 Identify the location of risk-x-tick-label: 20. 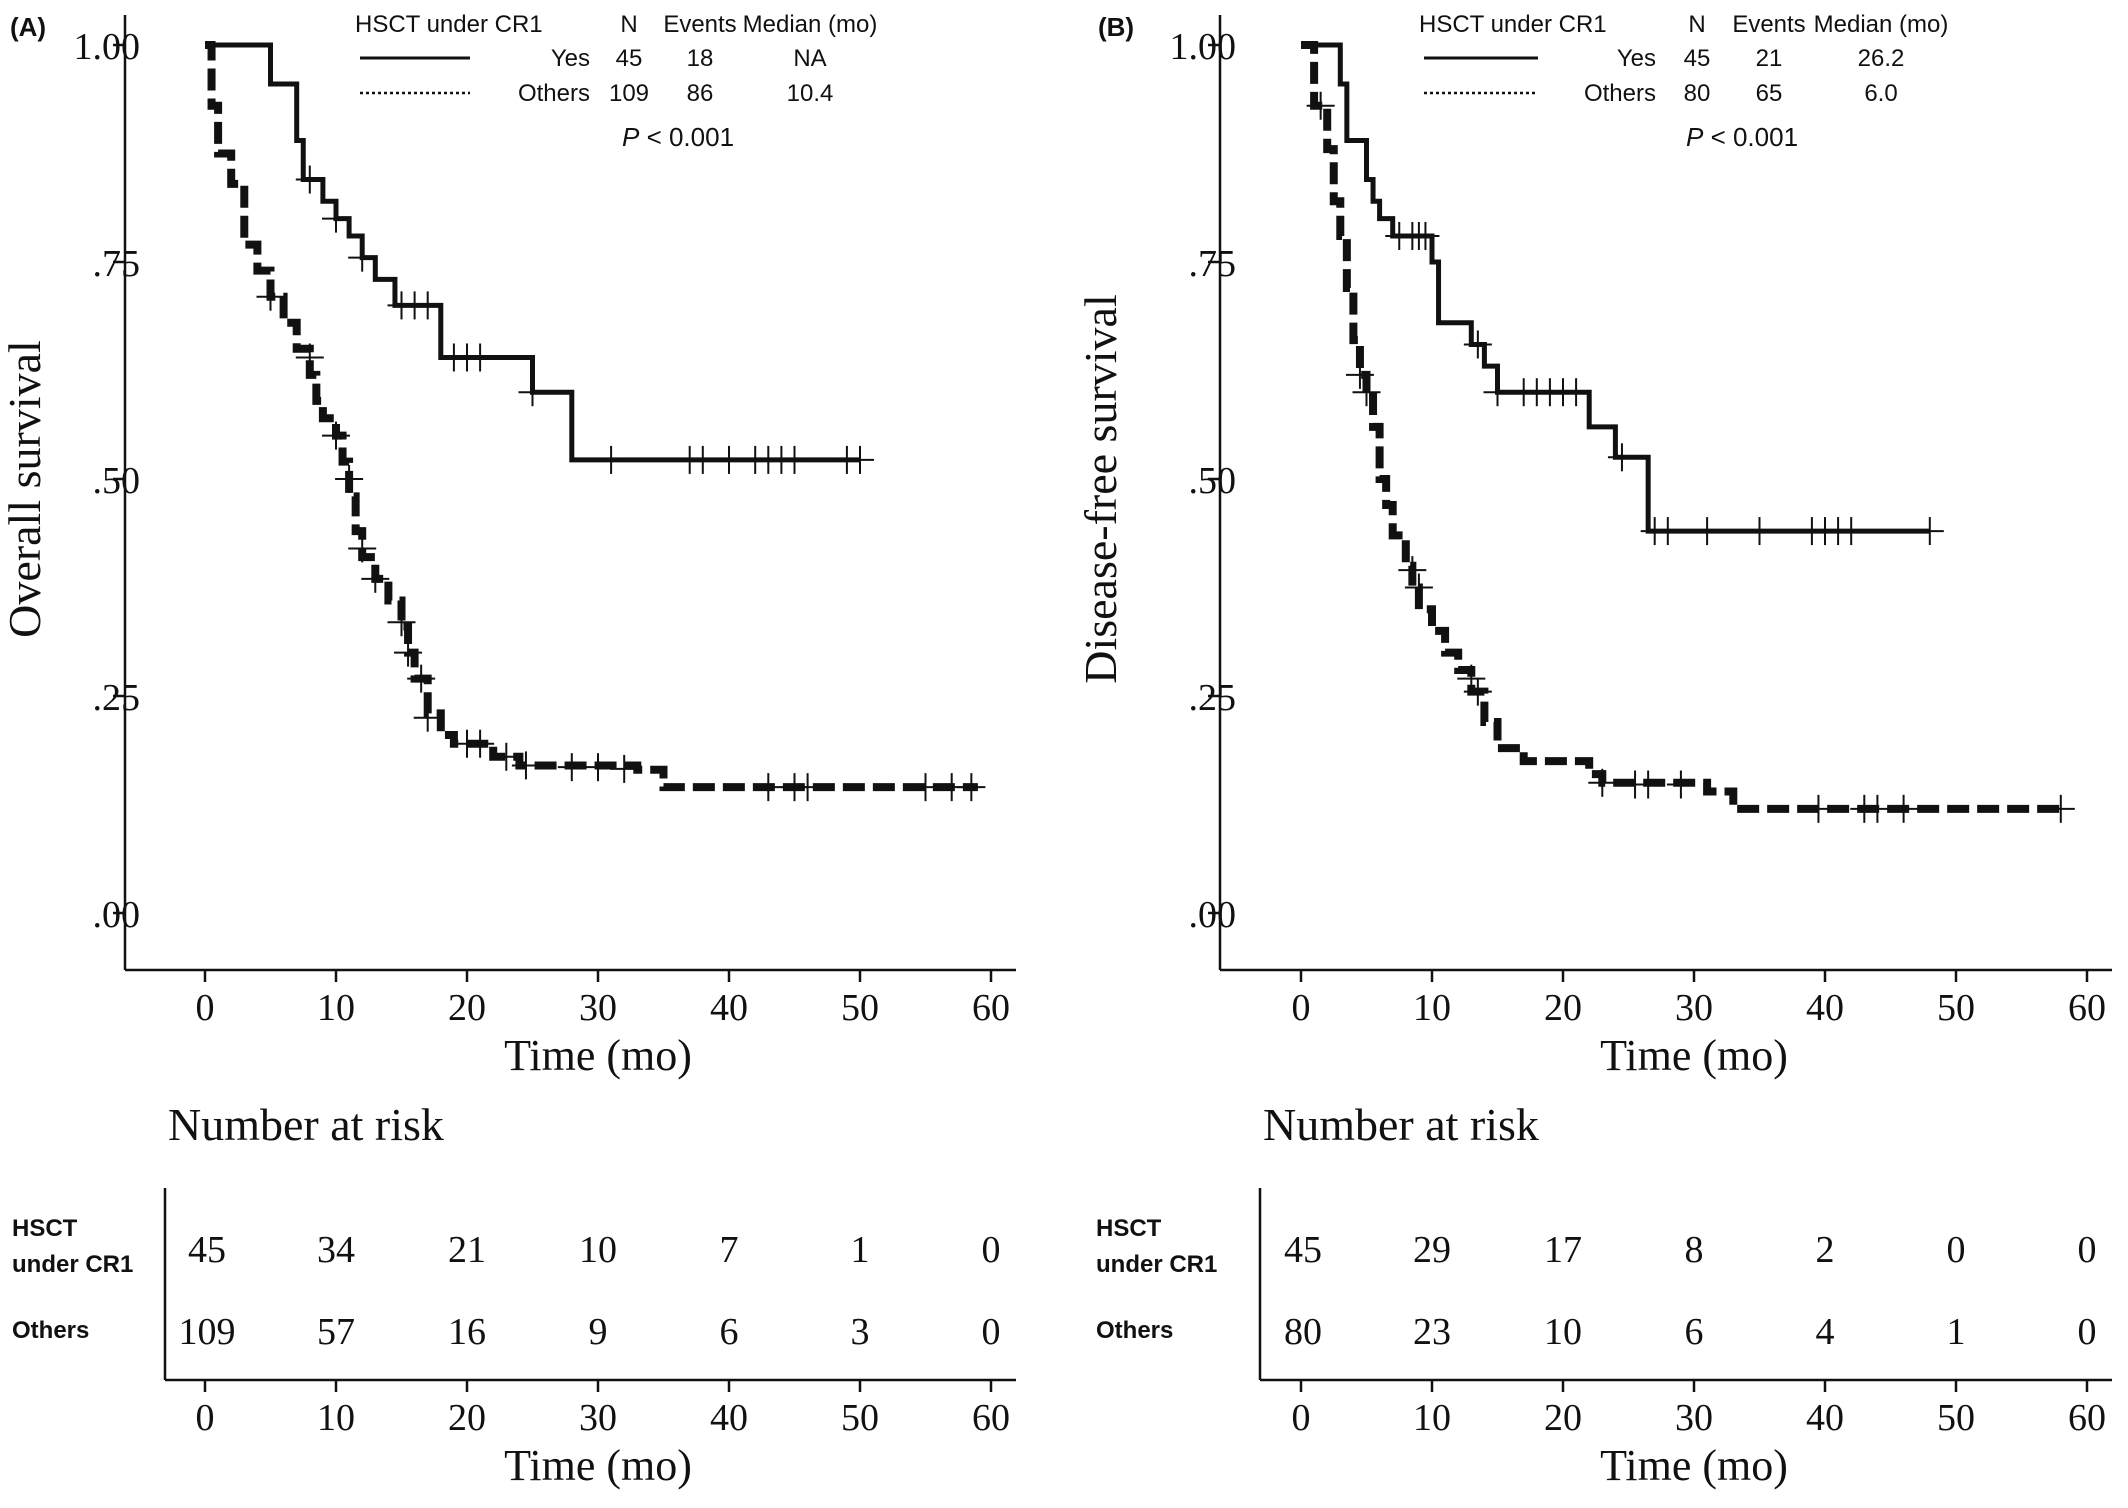
(467, 1418).